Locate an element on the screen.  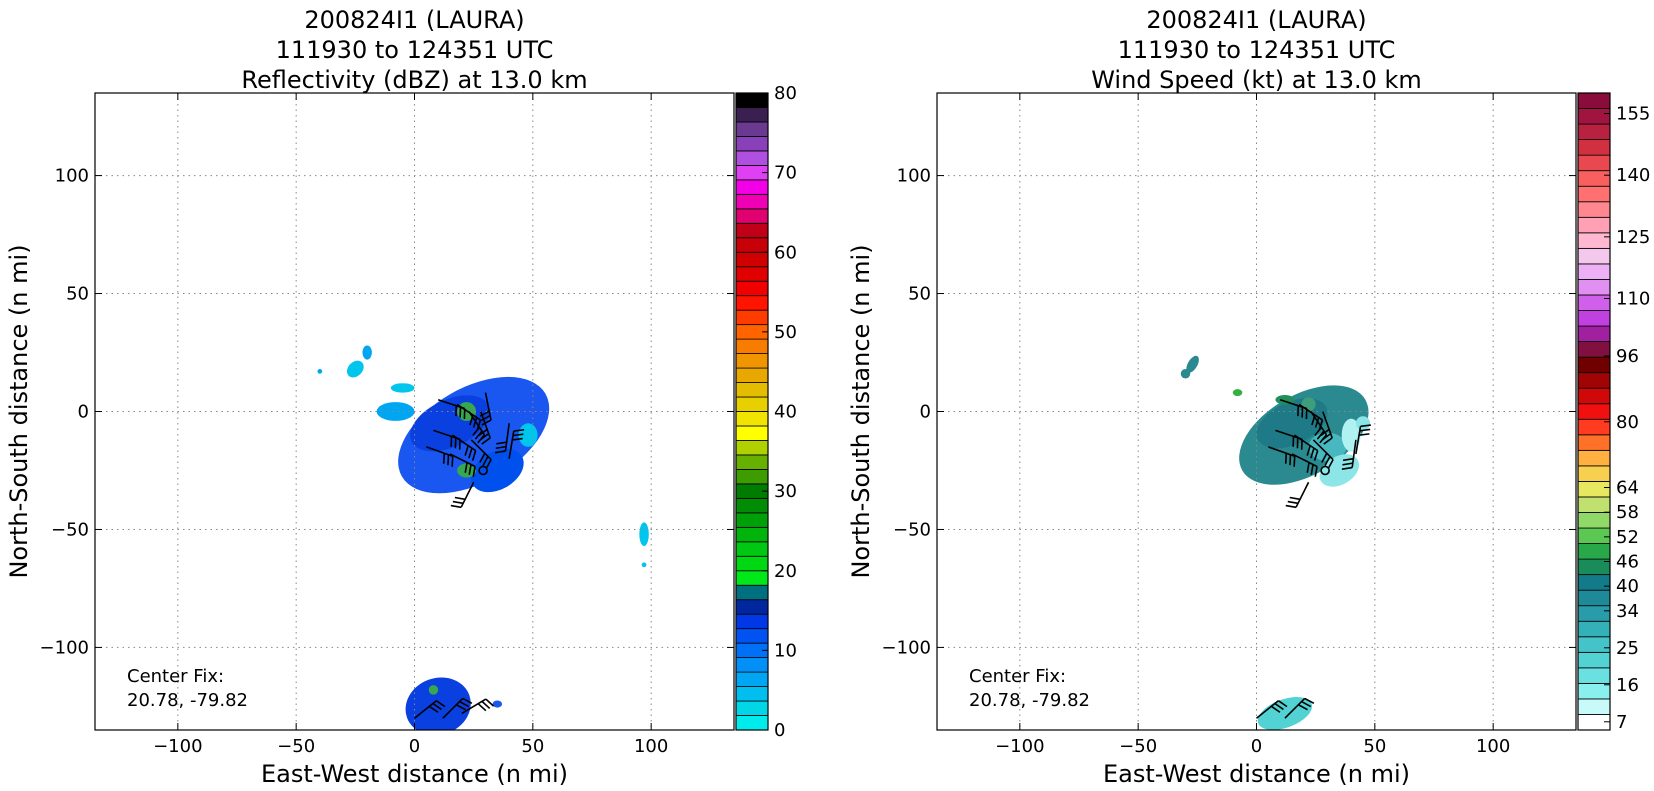
colorbar-tick-label: 46 is located at coordinates (1627, 562).